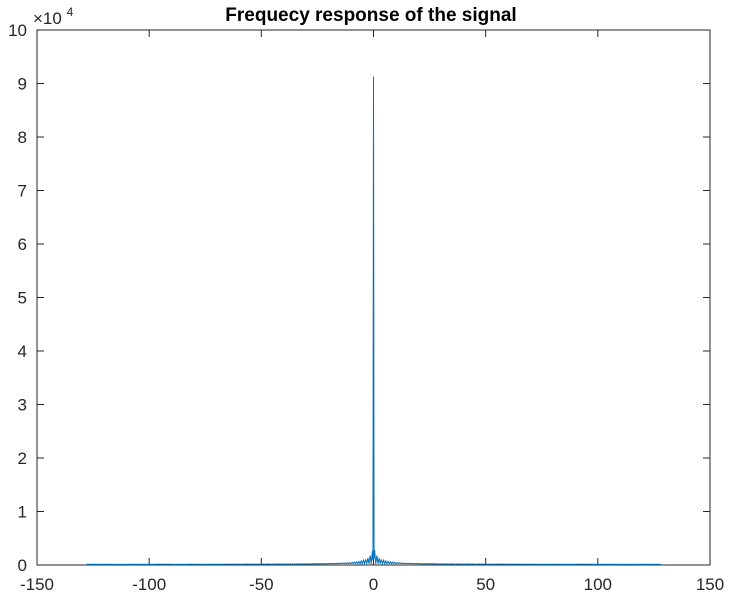 This screenshot has height=597, width=729. I want to click on y-axis-exponent-label: ×10 4, so click(53, 16).